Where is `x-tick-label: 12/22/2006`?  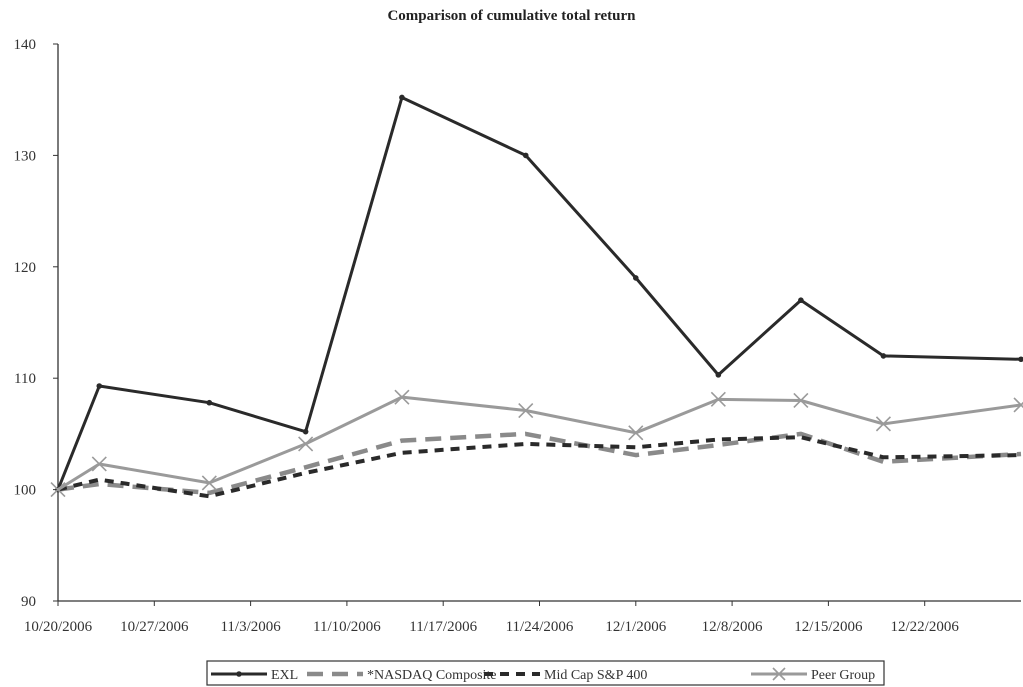 x-tick-label: 12/22/2006 is located at coordinates (925, 627).